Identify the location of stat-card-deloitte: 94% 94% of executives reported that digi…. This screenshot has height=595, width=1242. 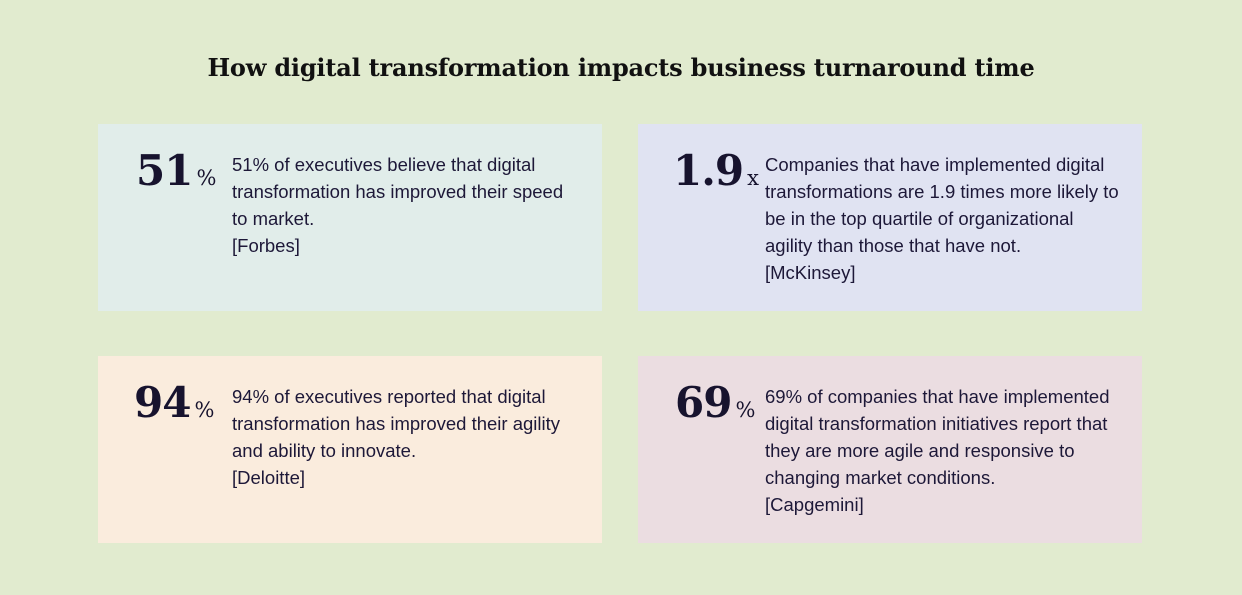
(350, 449).